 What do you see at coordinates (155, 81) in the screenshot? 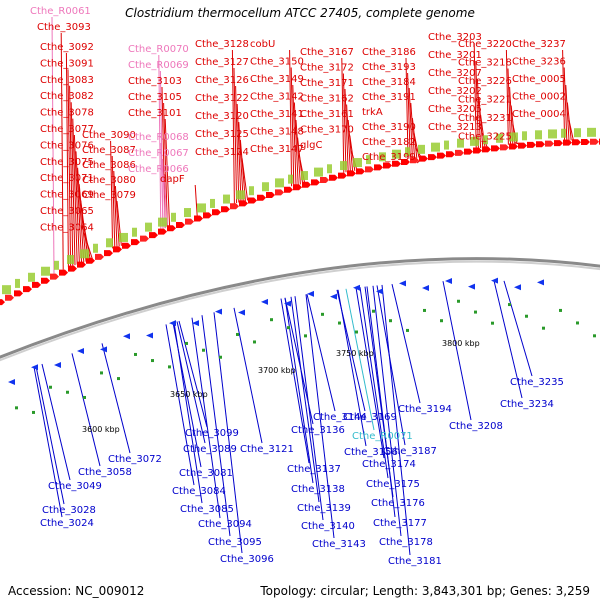
I see `forward-gene-label: Cthe_3103` at bounding box center [155, 81].